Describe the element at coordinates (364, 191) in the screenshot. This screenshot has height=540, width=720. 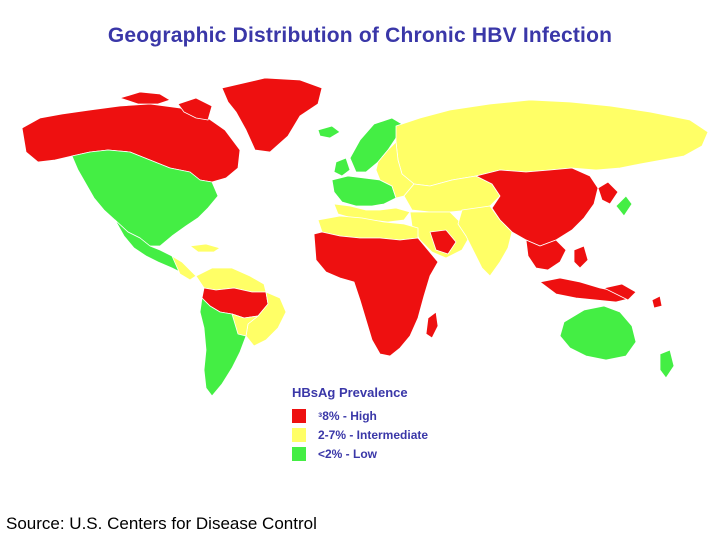
I see `region-western-europe` at that location.